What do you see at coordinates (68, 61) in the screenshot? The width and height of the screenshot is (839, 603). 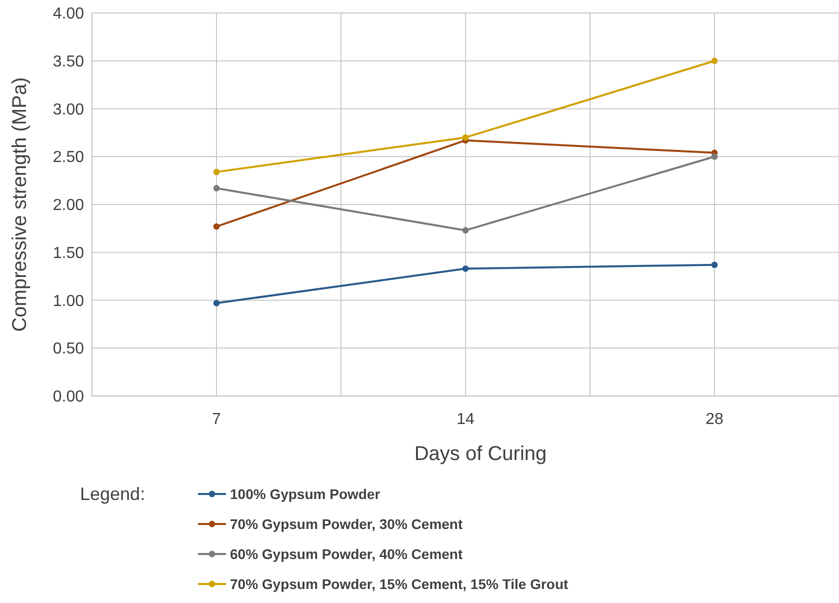 I see `y-tick-label: 3.50` at bounding box center [68, 61].